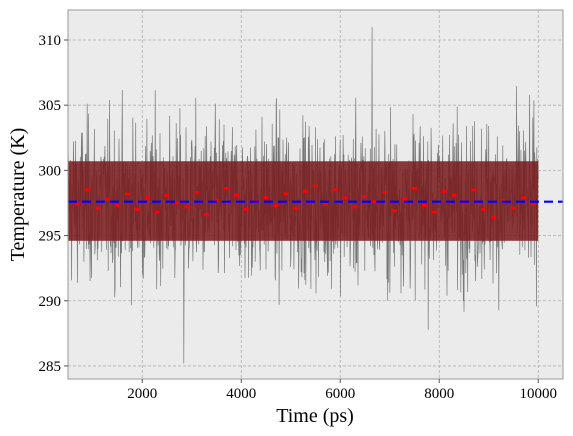 Image resolution: width=573 pixels, height=436 pixels. What do you see at coordinates (50, 41) in the screenshot?
I see `y-tick-label: 310` at bounding box center [50, 41].